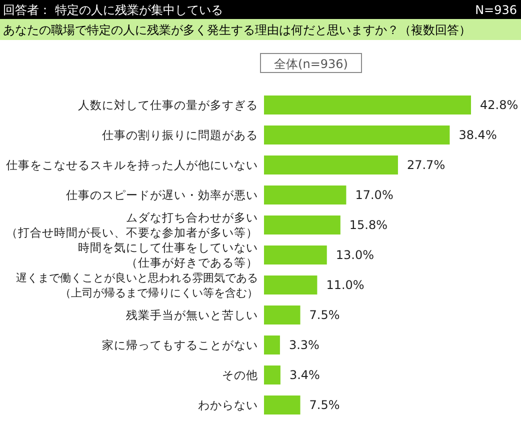  Describe the element at coordinates (304, 345) in the screenshot. I see `data-label: 3.3%` at that location.